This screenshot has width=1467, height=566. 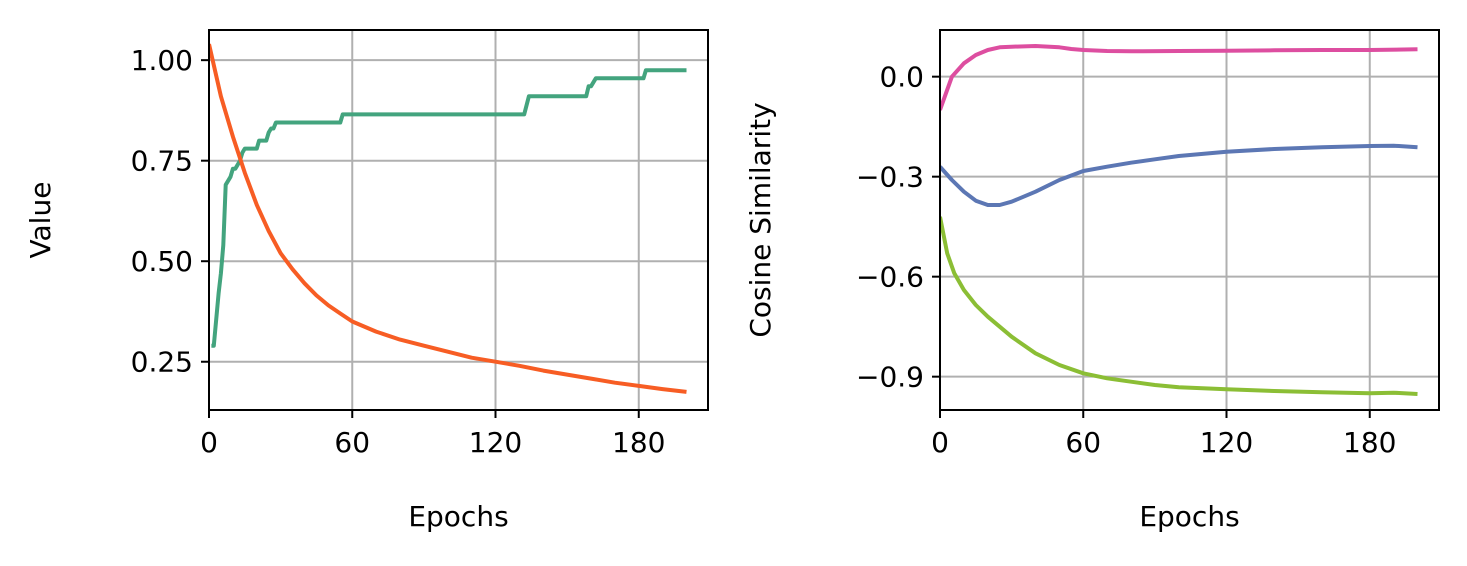 What do you see at coordinates (890, 177) in the screenshot?
I see `y-tick-label: −0.3` at bounding box center [890, 177].